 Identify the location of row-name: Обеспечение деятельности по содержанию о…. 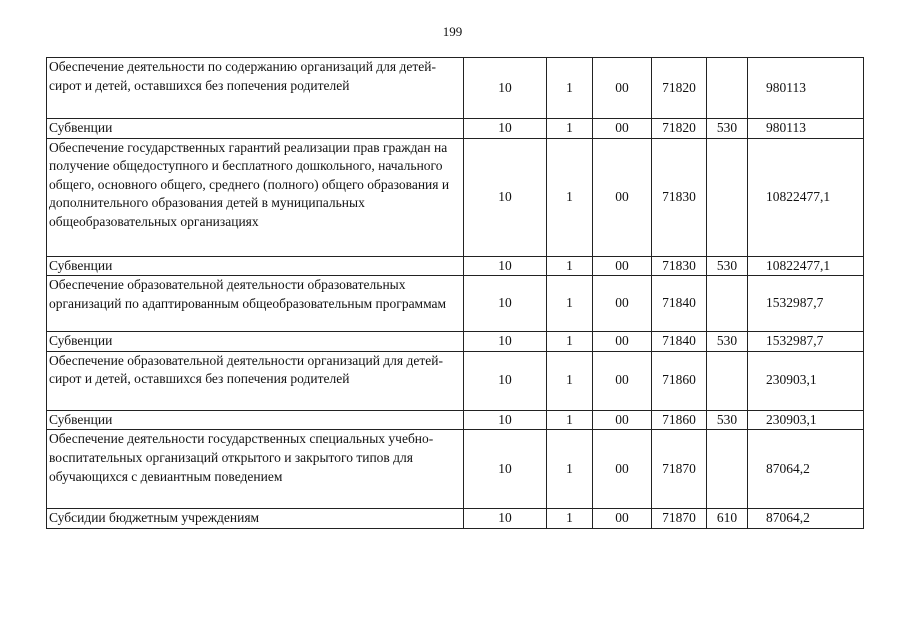
(255, 88).